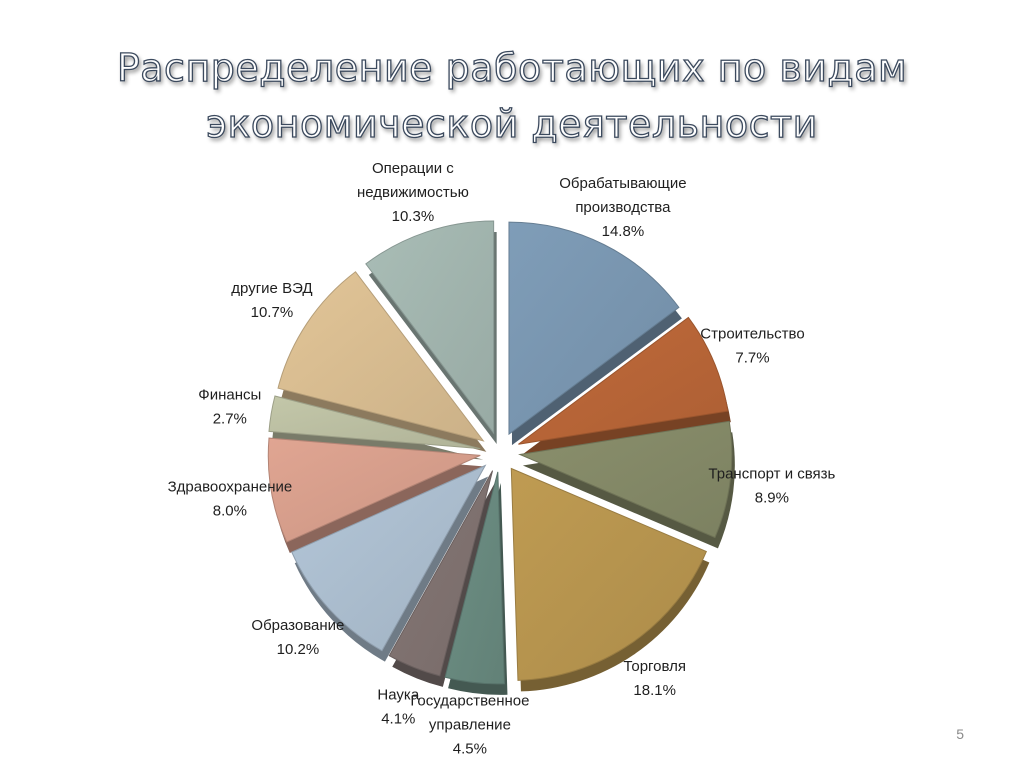  Describe the element at coordinates (230, 419) in the screenshot. I see `pie-slice-value: 2.7%` at that location.